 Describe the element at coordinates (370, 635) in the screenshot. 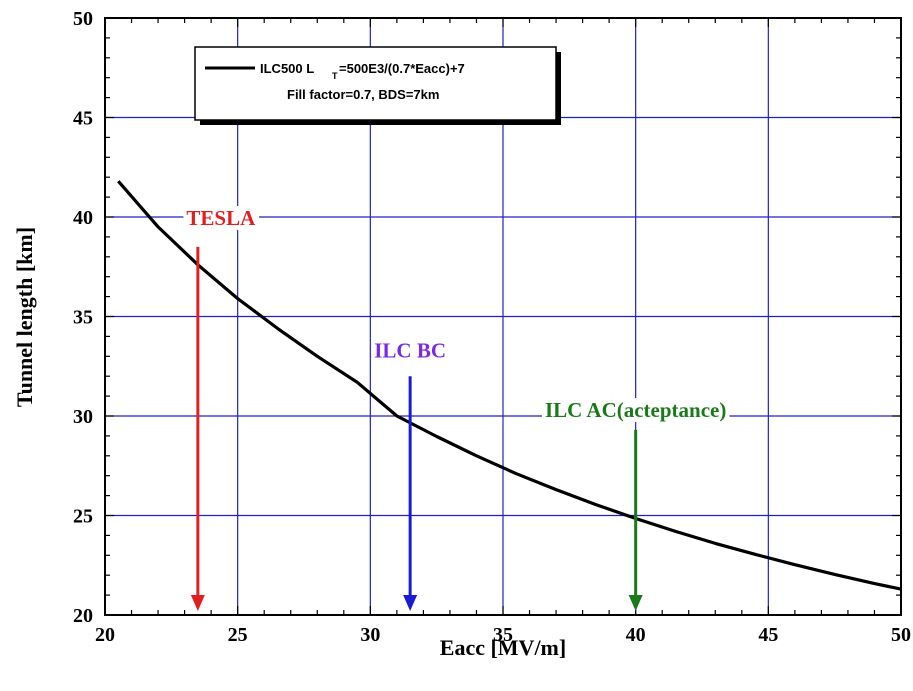

I see `x-tick-label: 30` at that location.